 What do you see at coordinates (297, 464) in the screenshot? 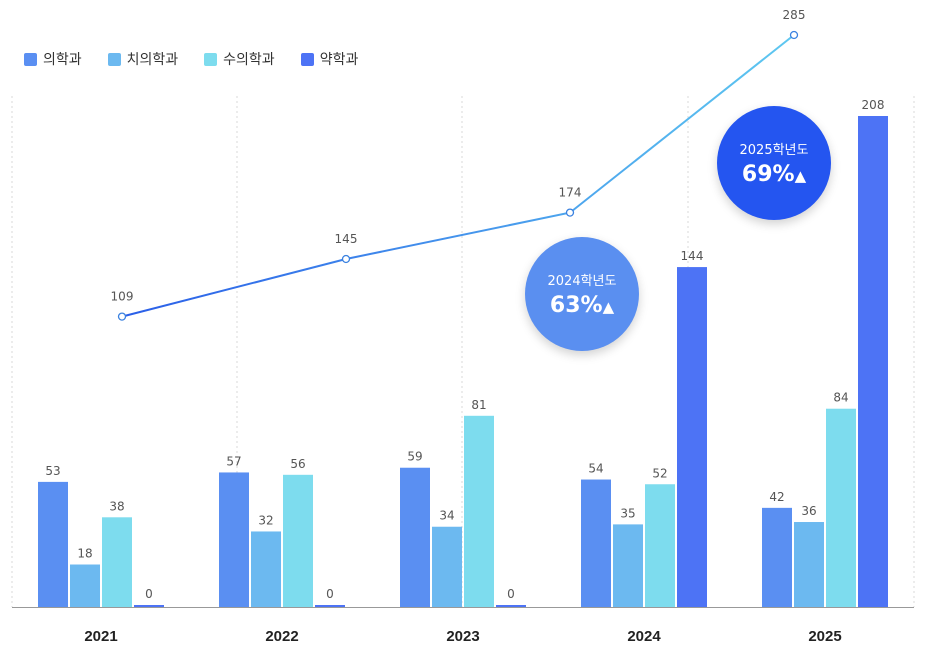
I see `bar-label-2022-2: 56` at bounding box center [297, 464].